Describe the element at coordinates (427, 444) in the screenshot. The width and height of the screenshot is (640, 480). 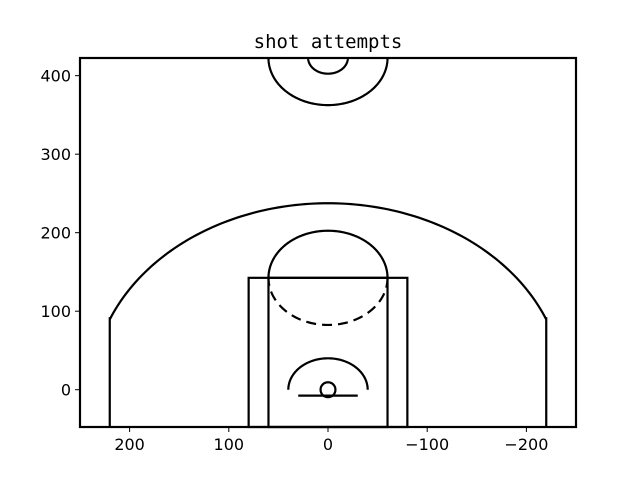
I see `x-tick-label: −100` at that location.